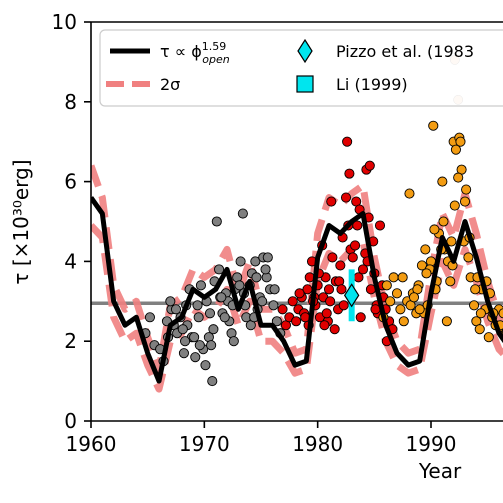 This screenshot has height=503, width=503. Describe the element at coordinates (64, 22) in the screenshot. I see `y-tick-label: 10` at that location.